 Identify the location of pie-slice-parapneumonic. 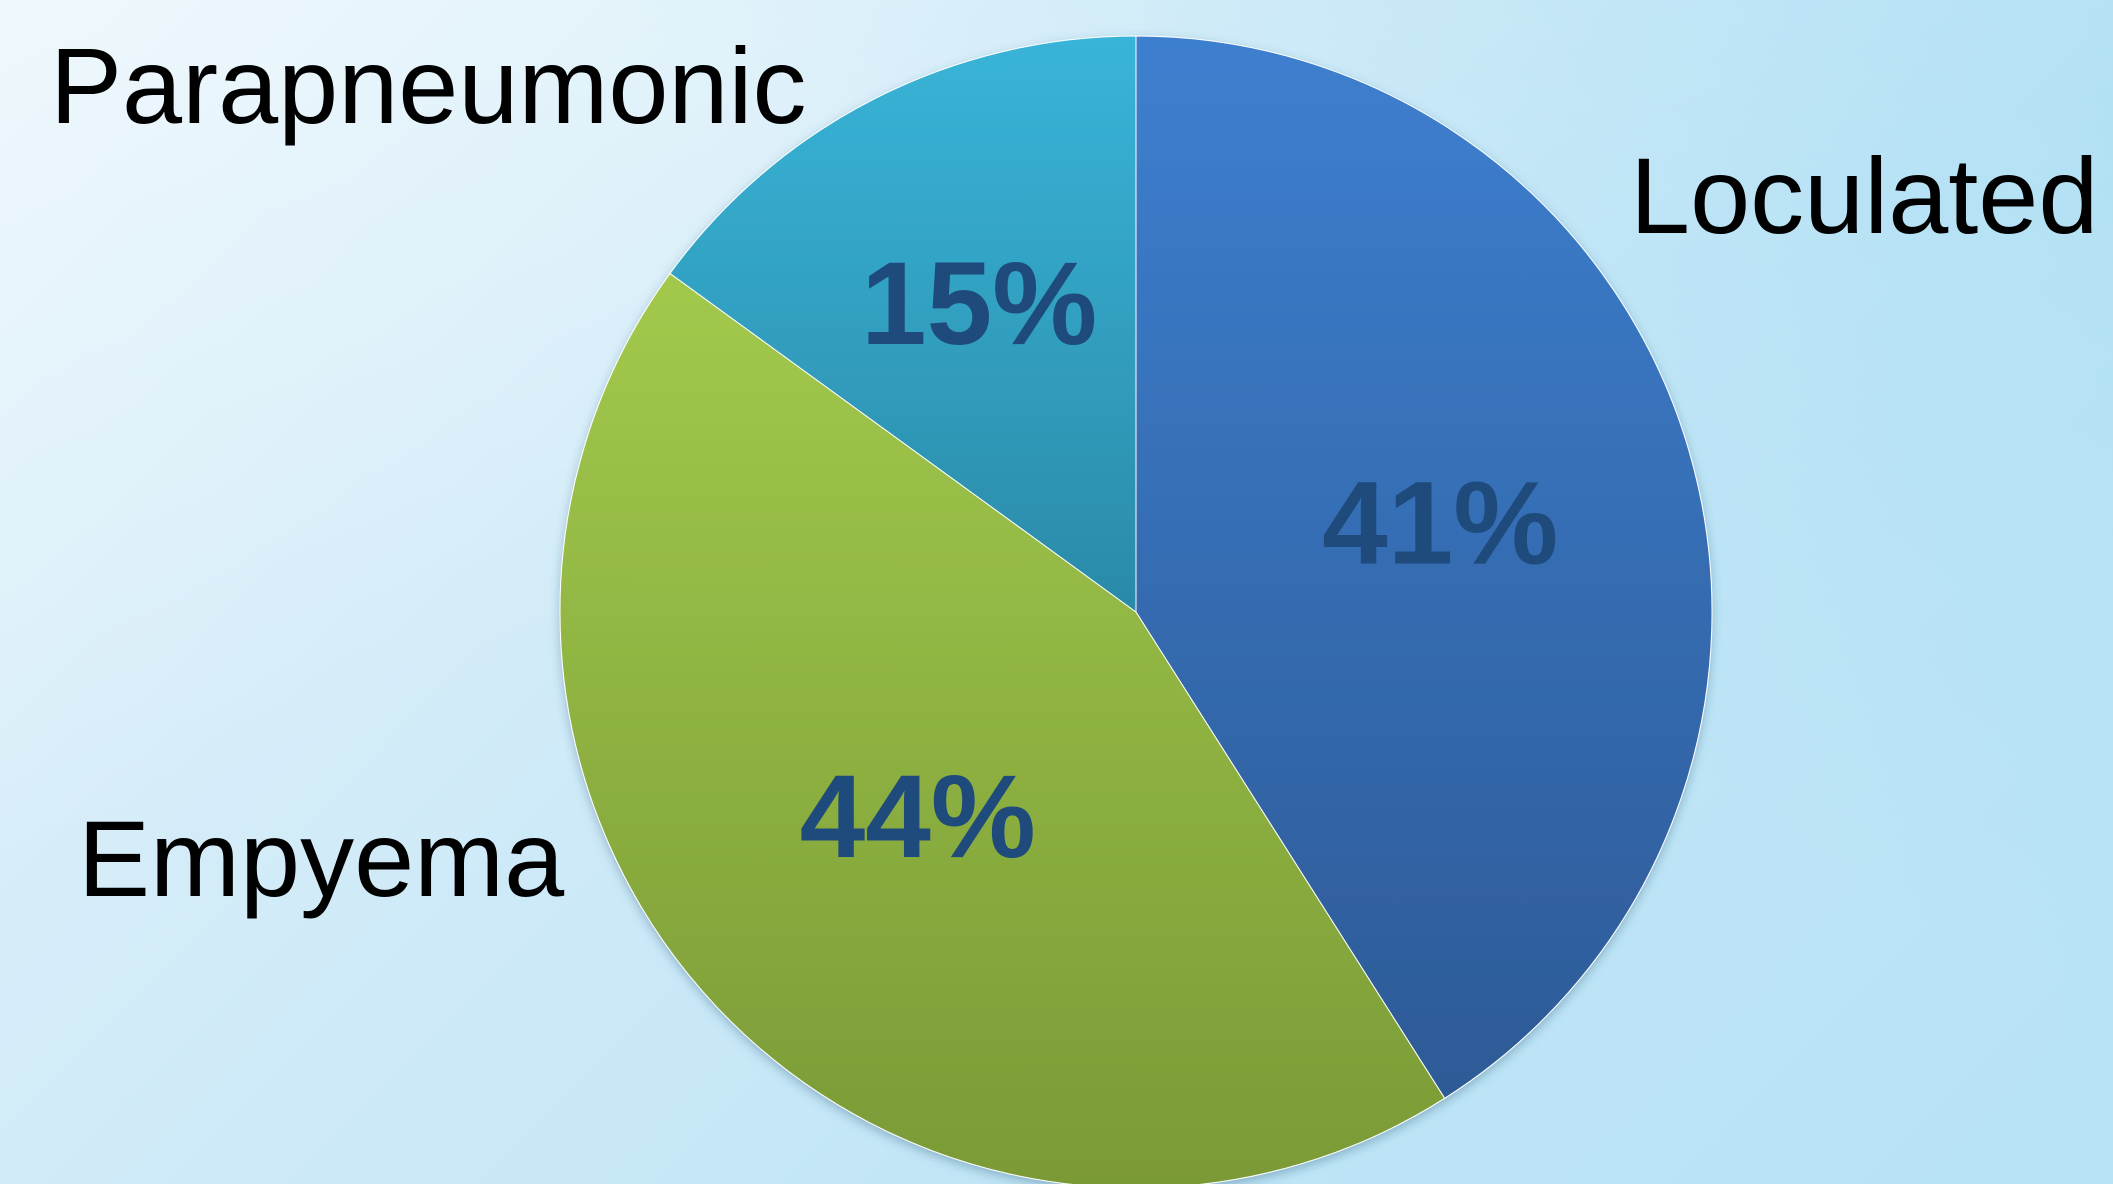
(903, 324).